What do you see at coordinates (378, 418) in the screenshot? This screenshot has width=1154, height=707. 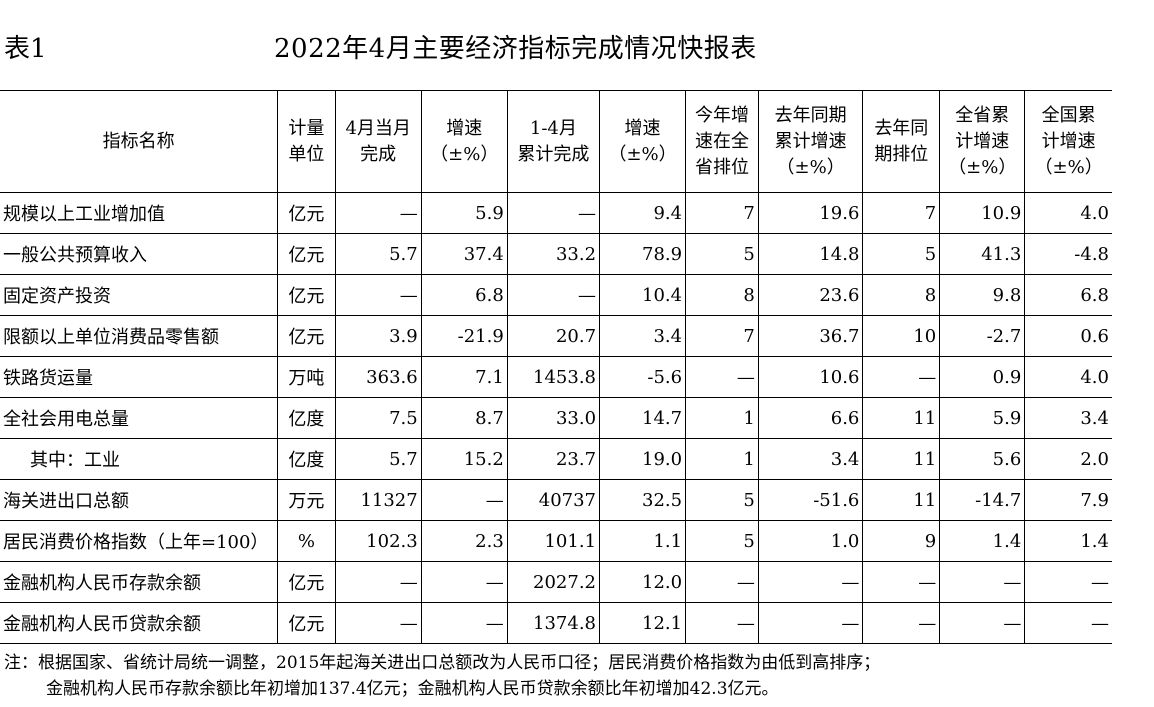 I see `value-cell: 7.5` at bounding box center [378, 418].